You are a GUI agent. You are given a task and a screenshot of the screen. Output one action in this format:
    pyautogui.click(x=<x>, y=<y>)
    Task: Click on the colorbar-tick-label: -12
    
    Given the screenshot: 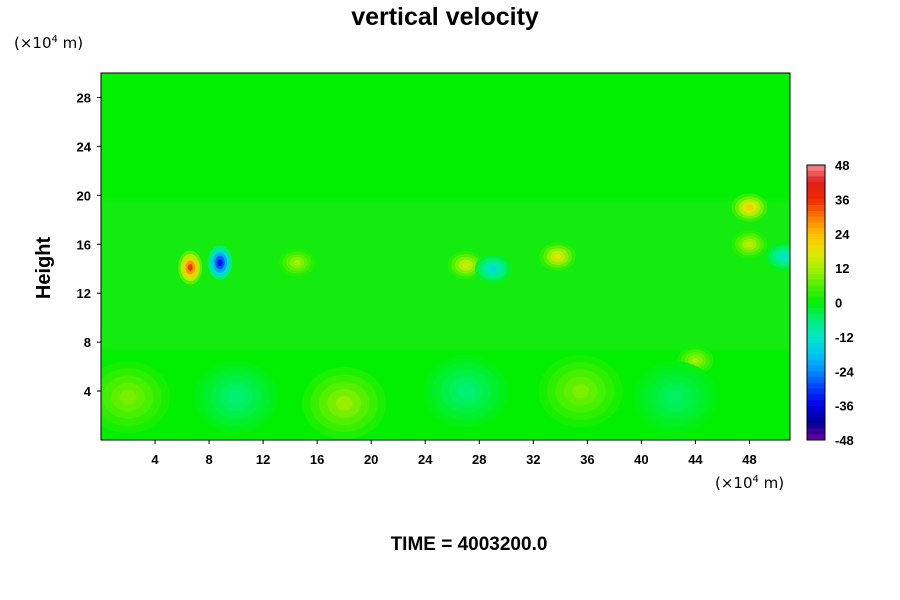 What is the action you would take?
    pyautogui.click(x=844, y=337)
    